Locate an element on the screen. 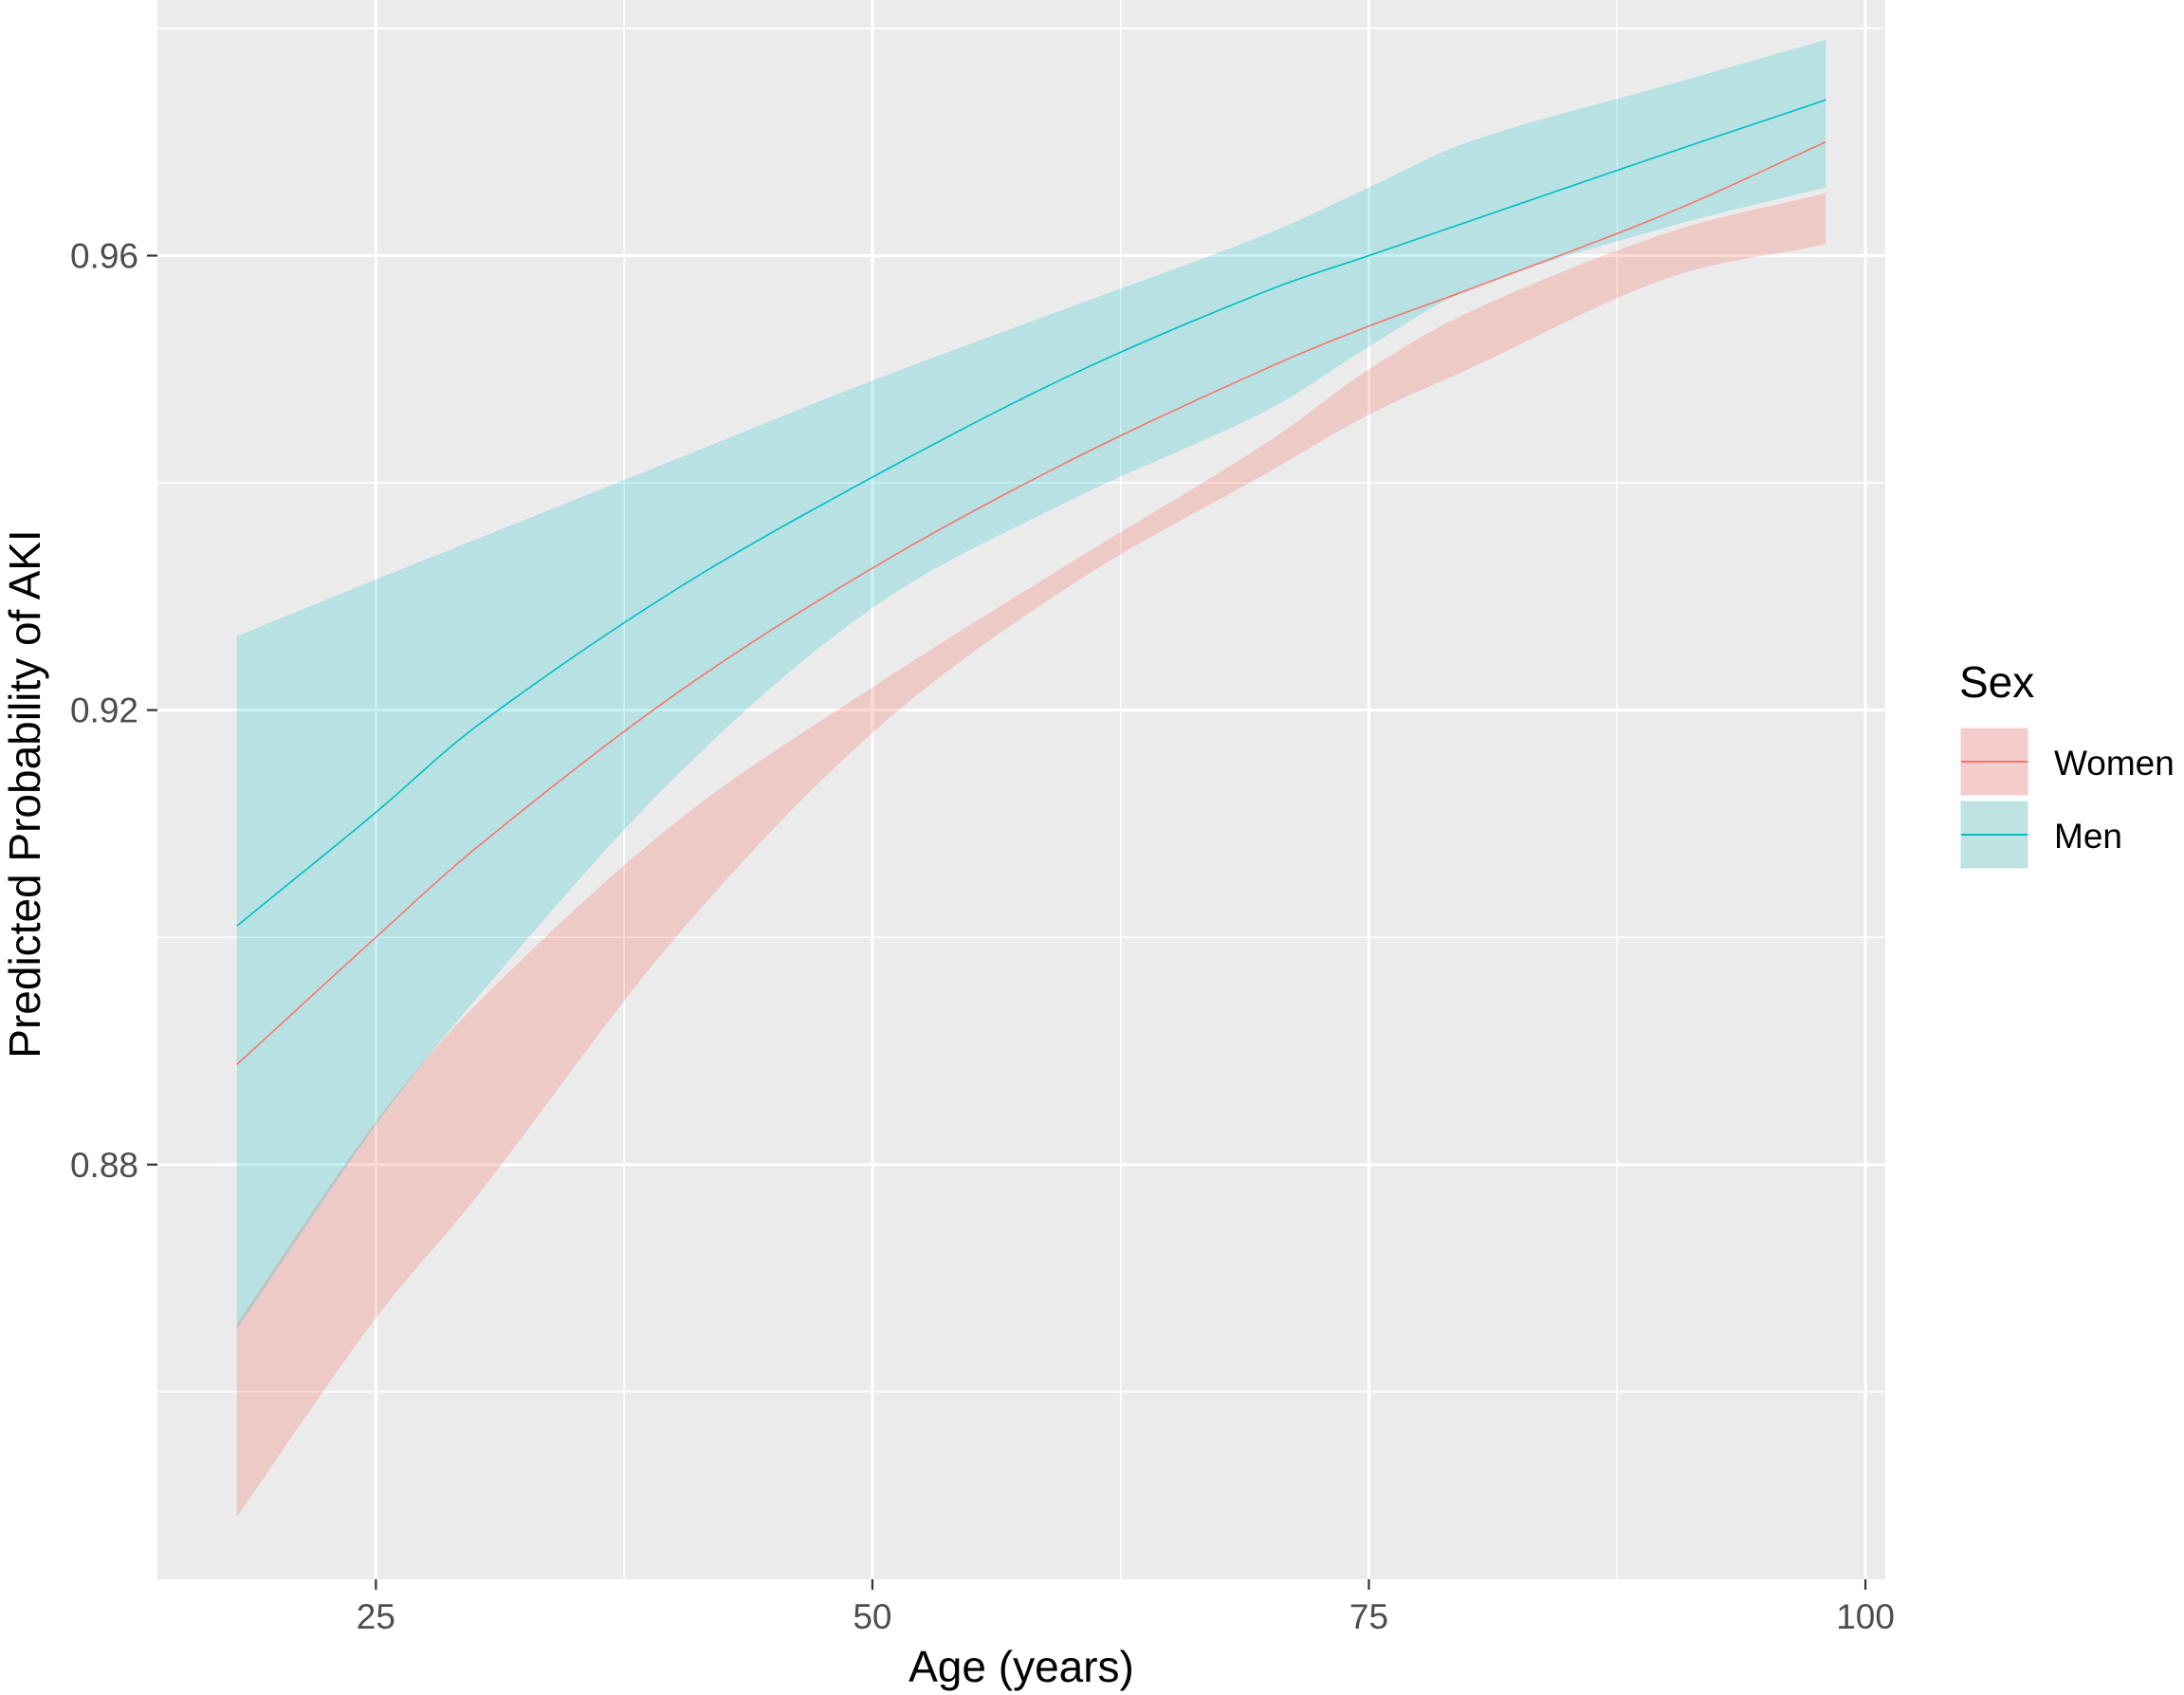 The height and width of the screenshot is (1695, 2184). y-axis: 0.88 0.92 0.96 is located at coordinates (113, 711).